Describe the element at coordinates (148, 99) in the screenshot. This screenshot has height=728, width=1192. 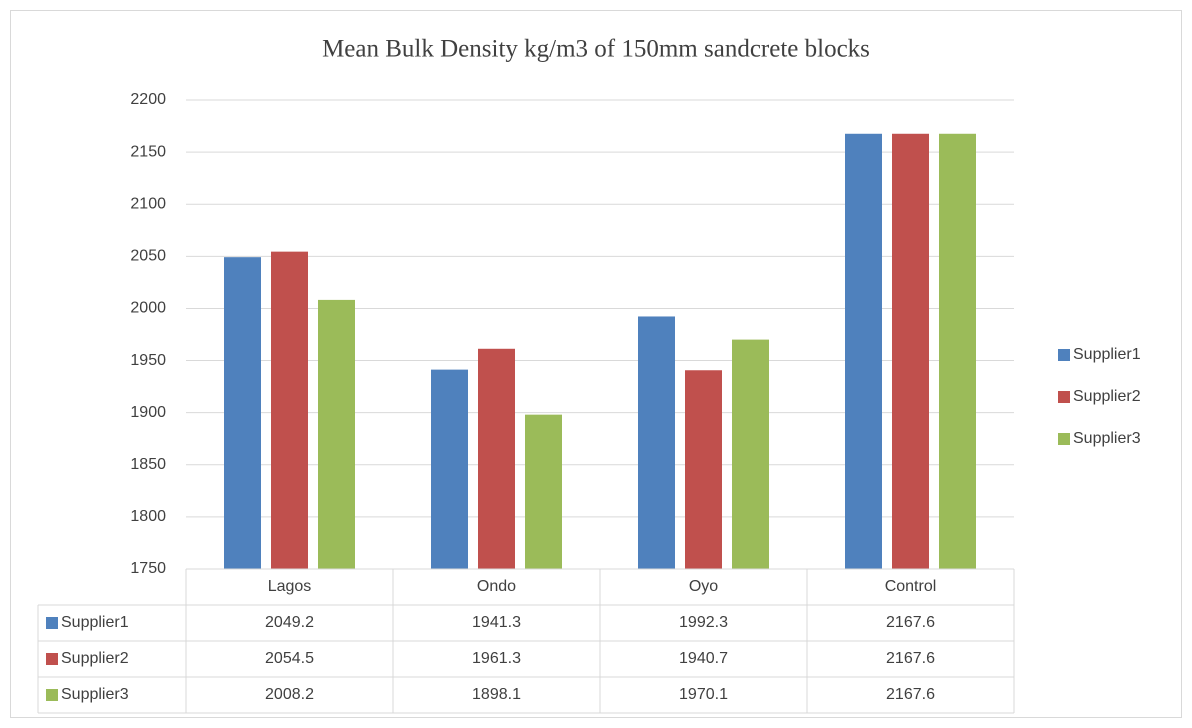
I see `y-tick-label: 2200` at that location.